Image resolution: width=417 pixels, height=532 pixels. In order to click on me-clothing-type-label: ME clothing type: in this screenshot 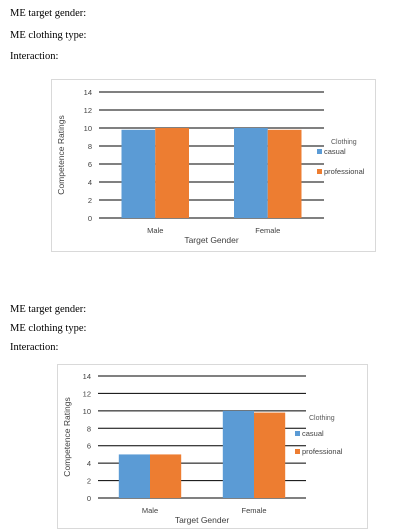, I will do `click(48, 35)`.